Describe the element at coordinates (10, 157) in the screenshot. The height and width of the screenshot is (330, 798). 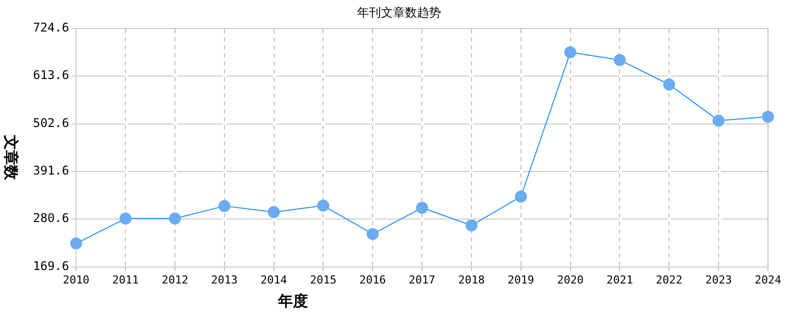
I see `y-axis-title: 文章数` at that location.